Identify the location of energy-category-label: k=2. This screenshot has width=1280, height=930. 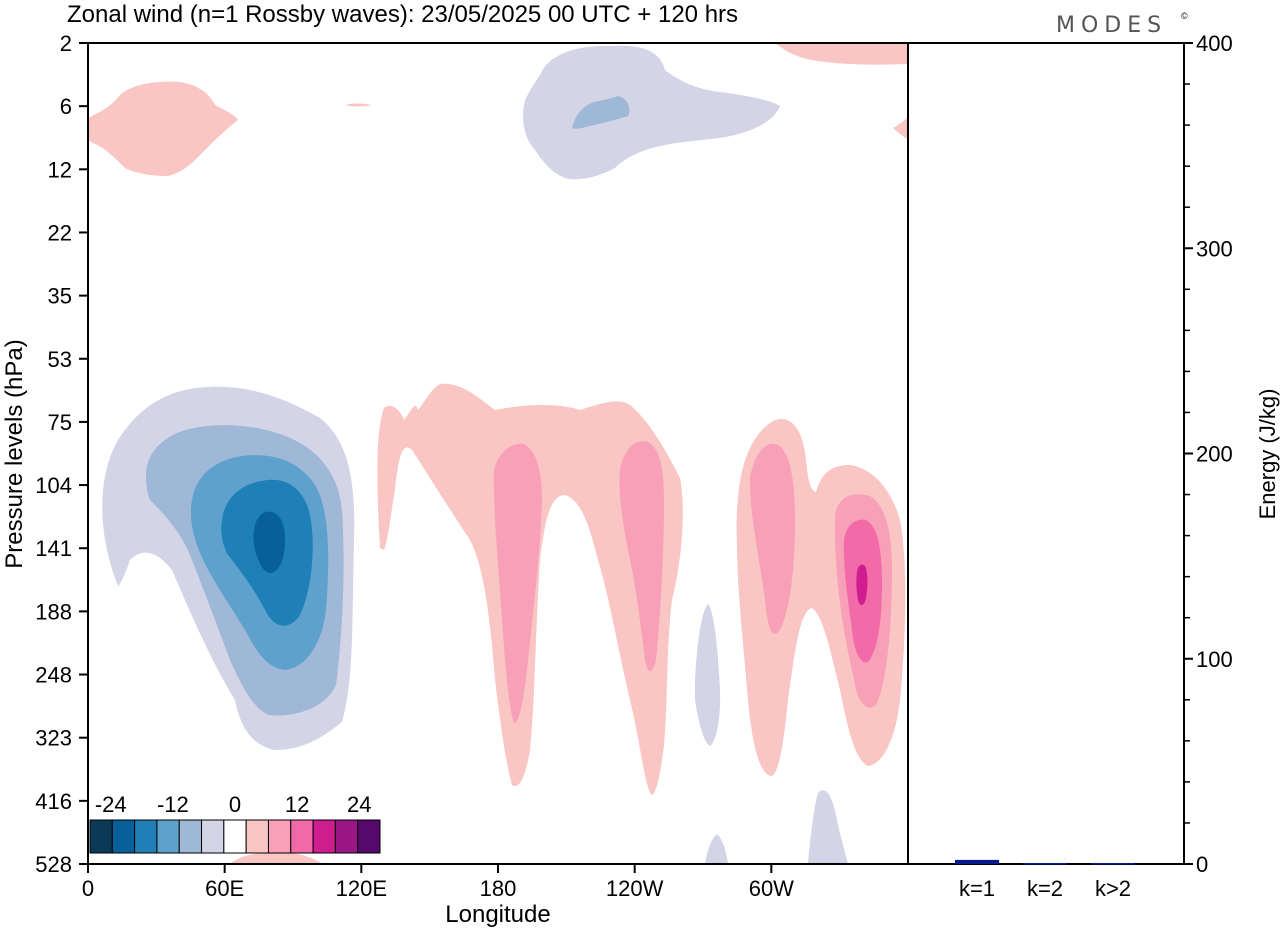
(1045, 888).